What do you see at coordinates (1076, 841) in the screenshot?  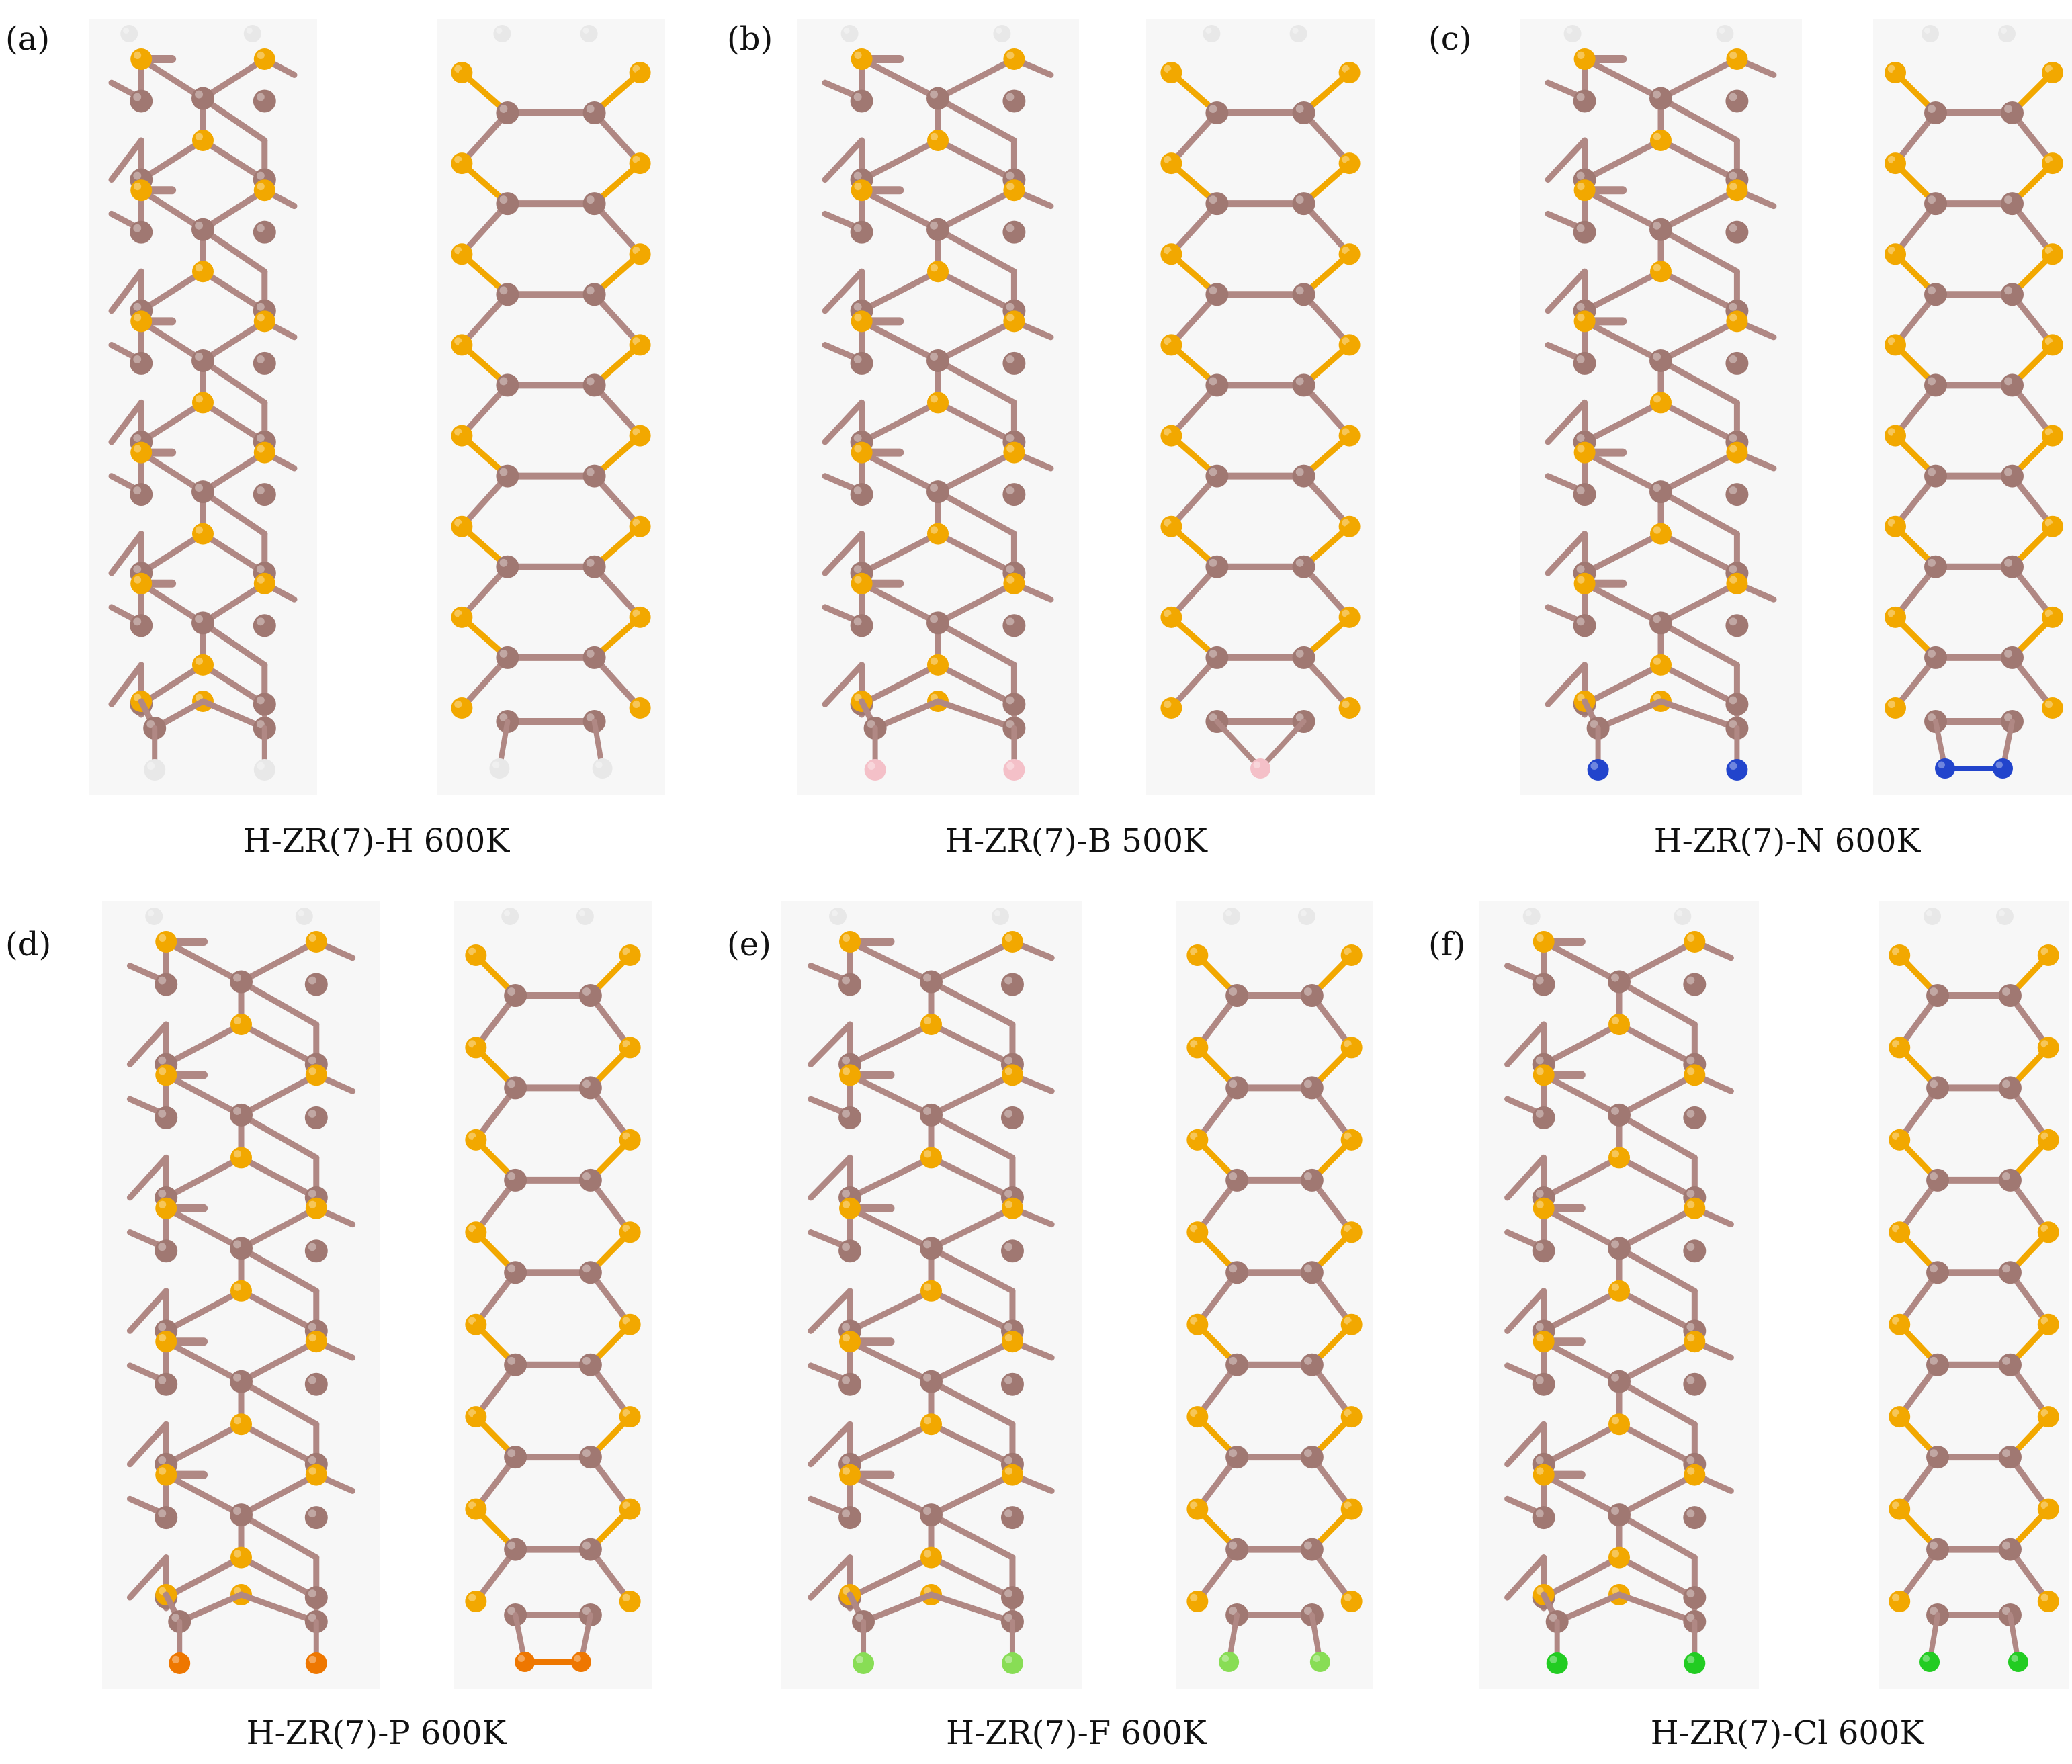 I see `caption-b: H-ZR(7)-B 500K` at bounding box center [1076, 841].